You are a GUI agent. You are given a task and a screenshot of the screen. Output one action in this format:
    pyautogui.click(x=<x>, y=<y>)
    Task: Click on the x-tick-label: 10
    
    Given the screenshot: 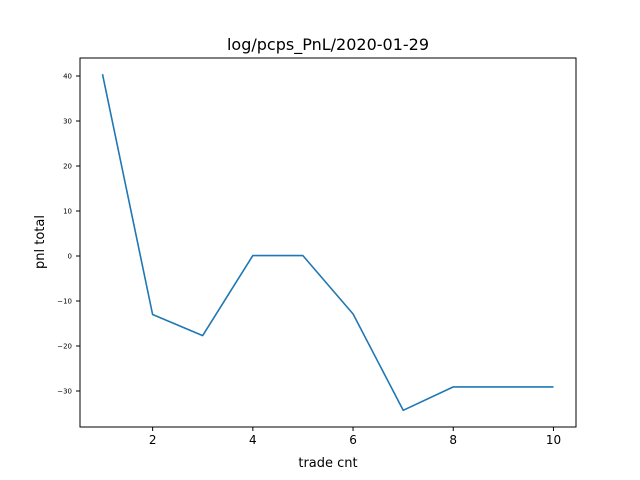 What is the action you would take?
    pyautogui.click(x=553, y=440)
    